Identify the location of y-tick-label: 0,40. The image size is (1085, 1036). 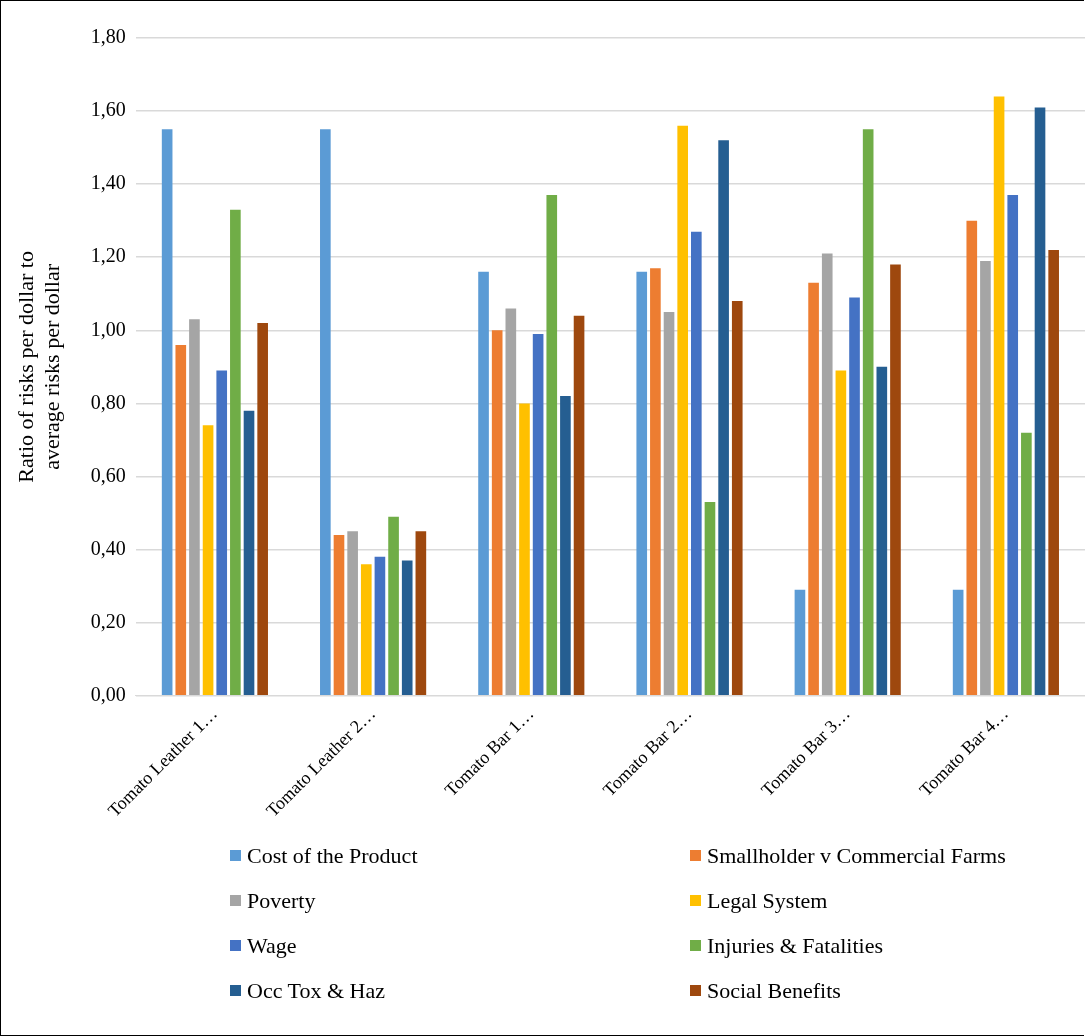
(108, 547).